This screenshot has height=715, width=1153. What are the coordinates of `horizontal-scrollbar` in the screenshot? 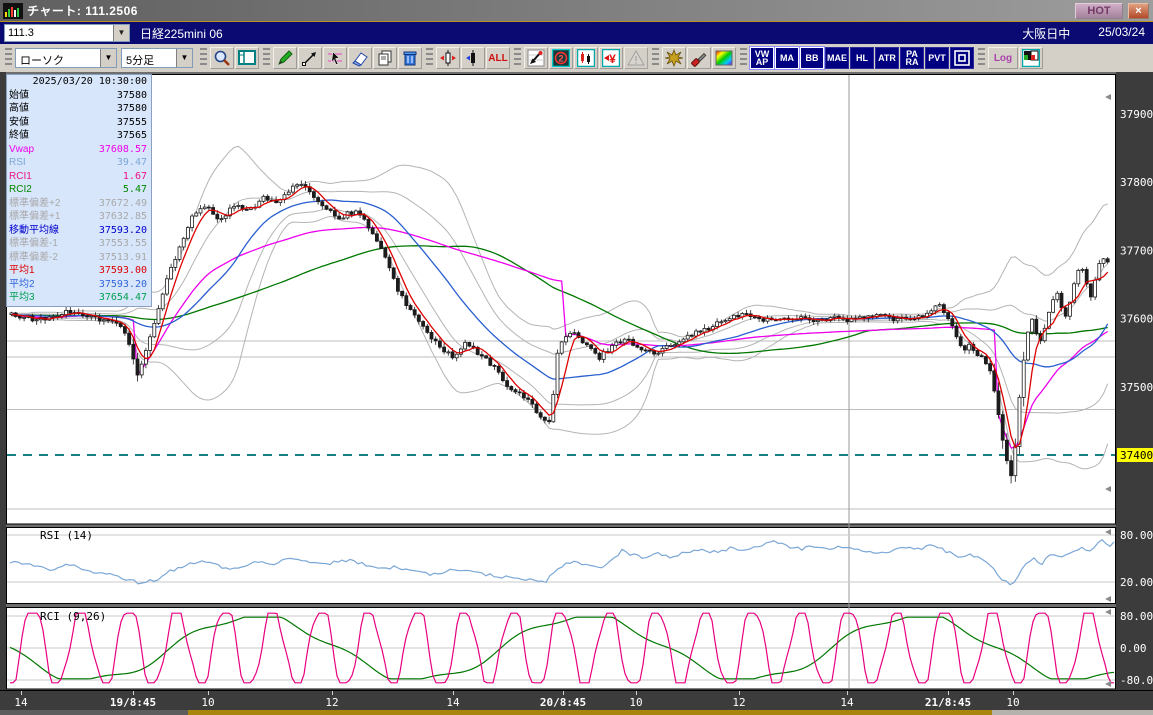 It's located at (576, 712).